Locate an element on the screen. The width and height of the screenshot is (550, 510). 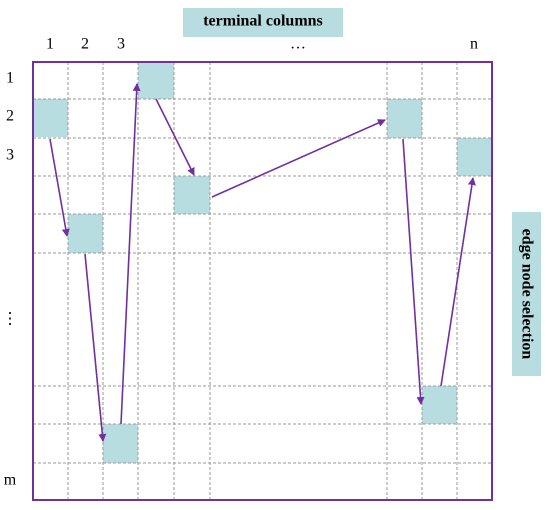
row-label: 2 is located at coordinates (10, 116).